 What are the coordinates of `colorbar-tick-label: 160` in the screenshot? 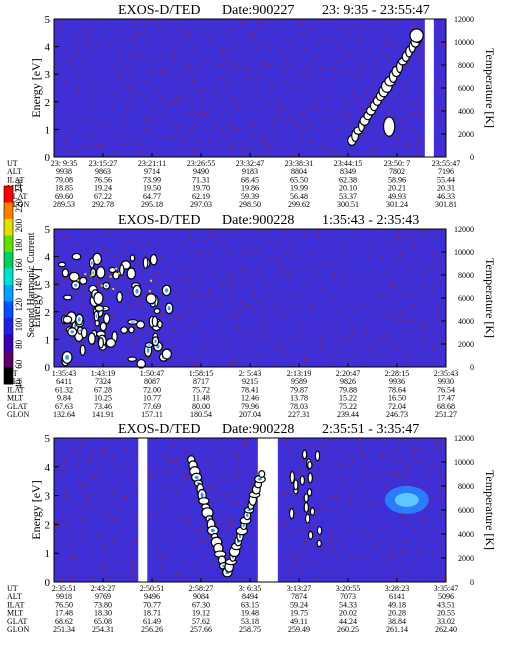 It's located at (19, 265).